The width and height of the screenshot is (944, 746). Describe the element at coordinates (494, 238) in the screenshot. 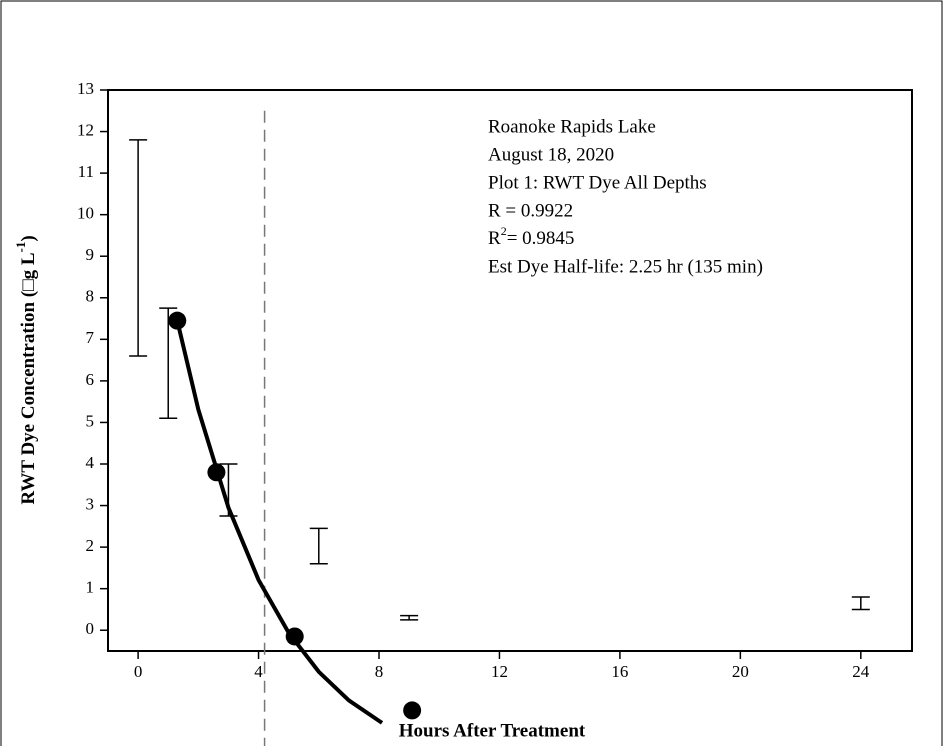

I see `r2-base: R` at that location.